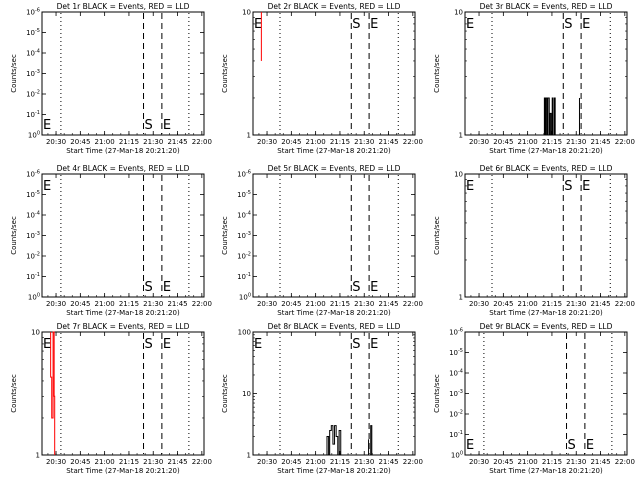  Describe the element at coordinates (53, 393) in the screenshot. I see `lld-series-line` at that location.